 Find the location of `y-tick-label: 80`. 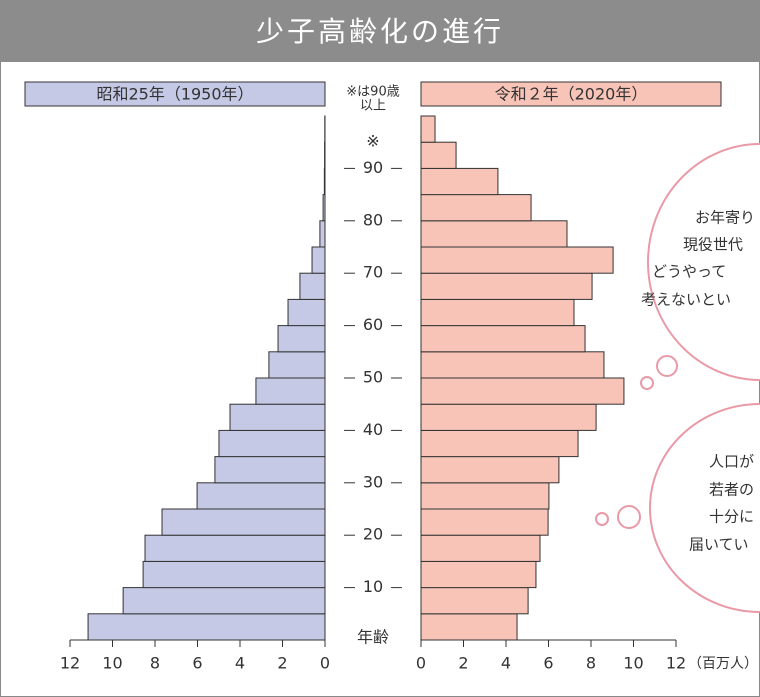

y-tick-label: 80 is located at coordinates (373, 219).